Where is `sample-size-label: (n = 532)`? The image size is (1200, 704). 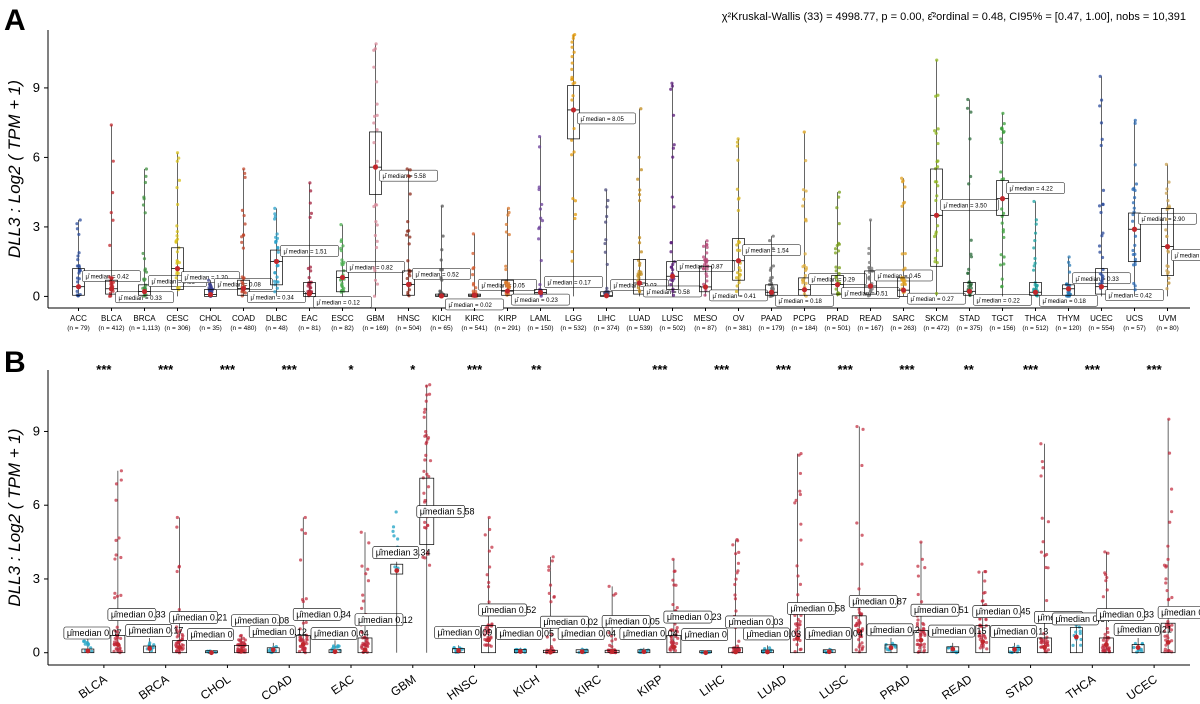
sample-size-label: (n = 532) is located at coordinates (573, 328).